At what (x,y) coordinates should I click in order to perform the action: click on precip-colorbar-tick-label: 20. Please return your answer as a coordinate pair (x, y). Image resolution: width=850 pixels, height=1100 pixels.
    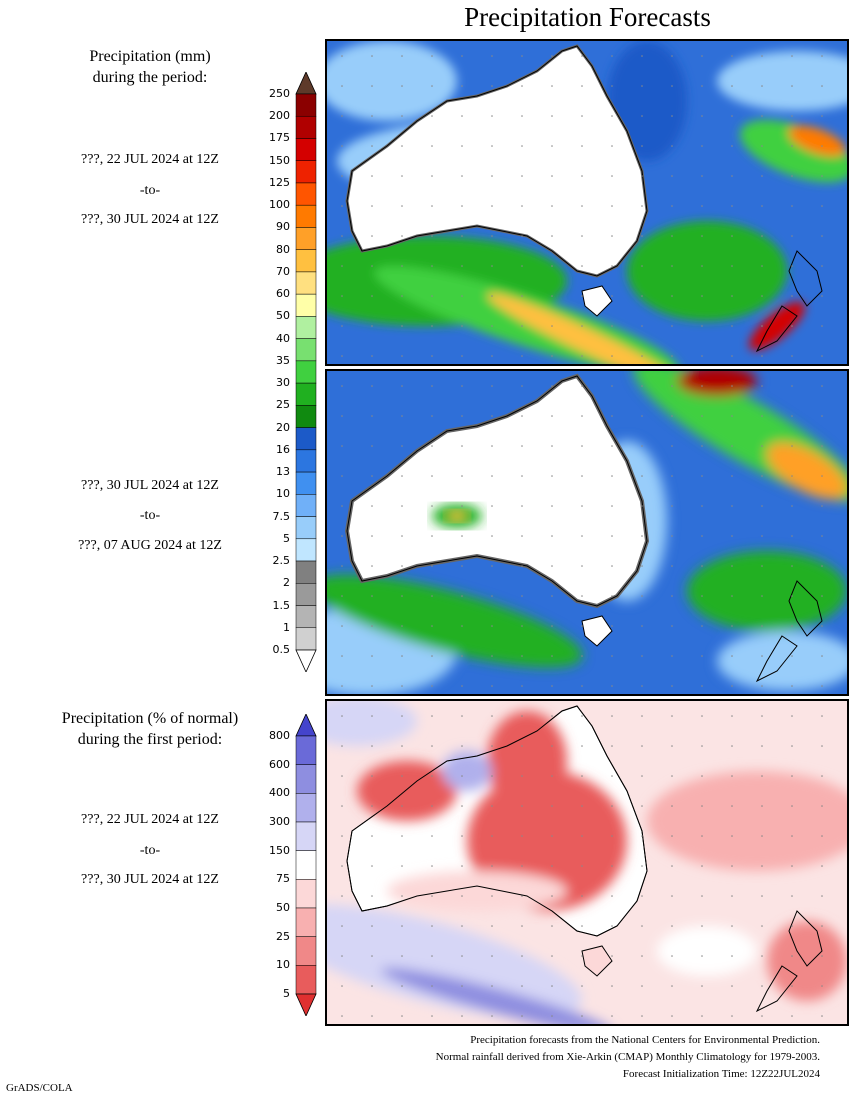
    Looking at the image, I should click on (283, 427).